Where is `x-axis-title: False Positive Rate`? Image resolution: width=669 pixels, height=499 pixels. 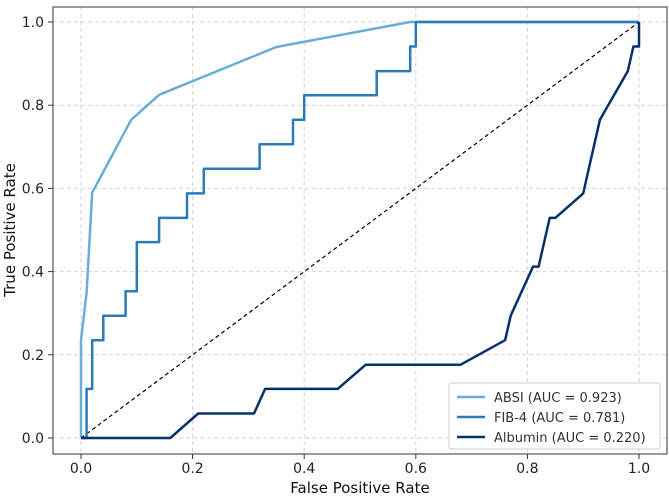
x-axis-title: False Positive Rate is located at coordinates (359, 488).